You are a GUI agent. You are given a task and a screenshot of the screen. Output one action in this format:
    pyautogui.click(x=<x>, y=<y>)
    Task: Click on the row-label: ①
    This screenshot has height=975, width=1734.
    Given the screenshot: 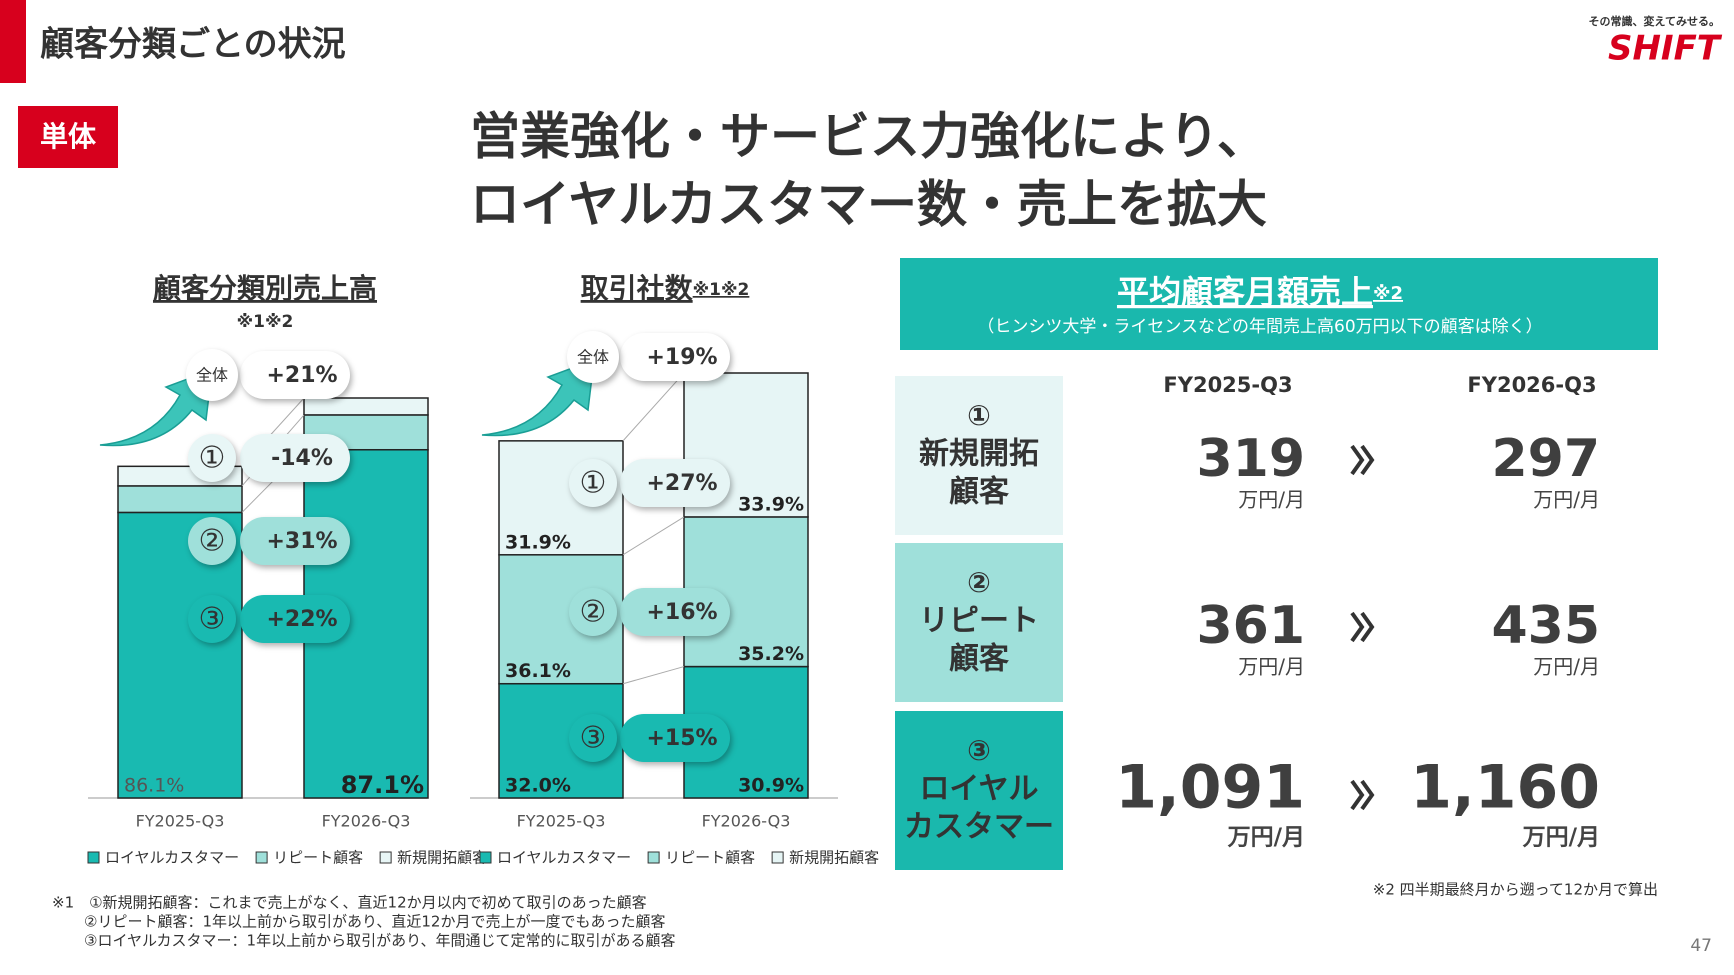 What is the action you would take?
    pyautogui.click(x=979, y=415)
    